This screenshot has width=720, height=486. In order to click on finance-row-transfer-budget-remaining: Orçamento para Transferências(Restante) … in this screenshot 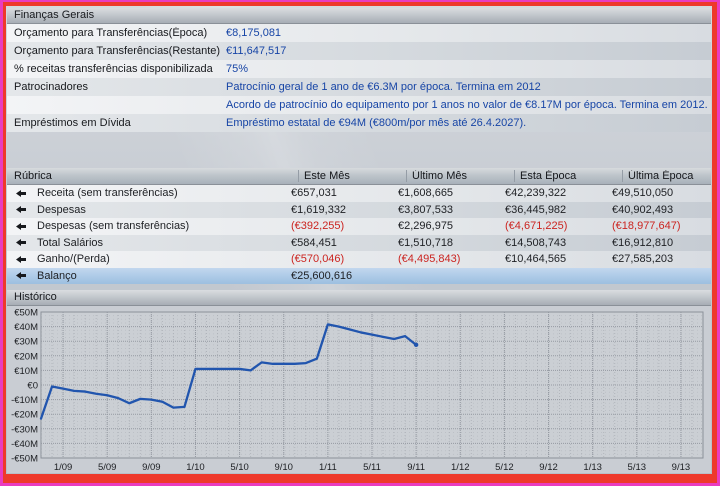, I will do `click(359, 51)`.